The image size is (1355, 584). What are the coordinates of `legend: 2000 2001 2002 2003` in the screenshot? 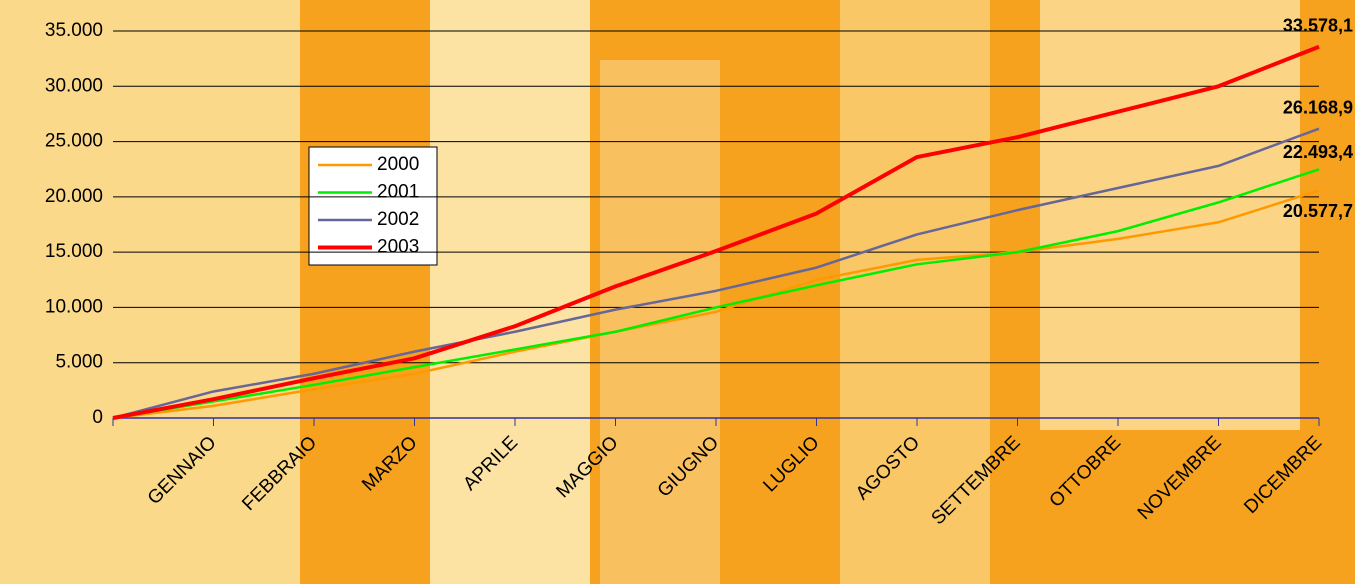 It's located at (373, 206).